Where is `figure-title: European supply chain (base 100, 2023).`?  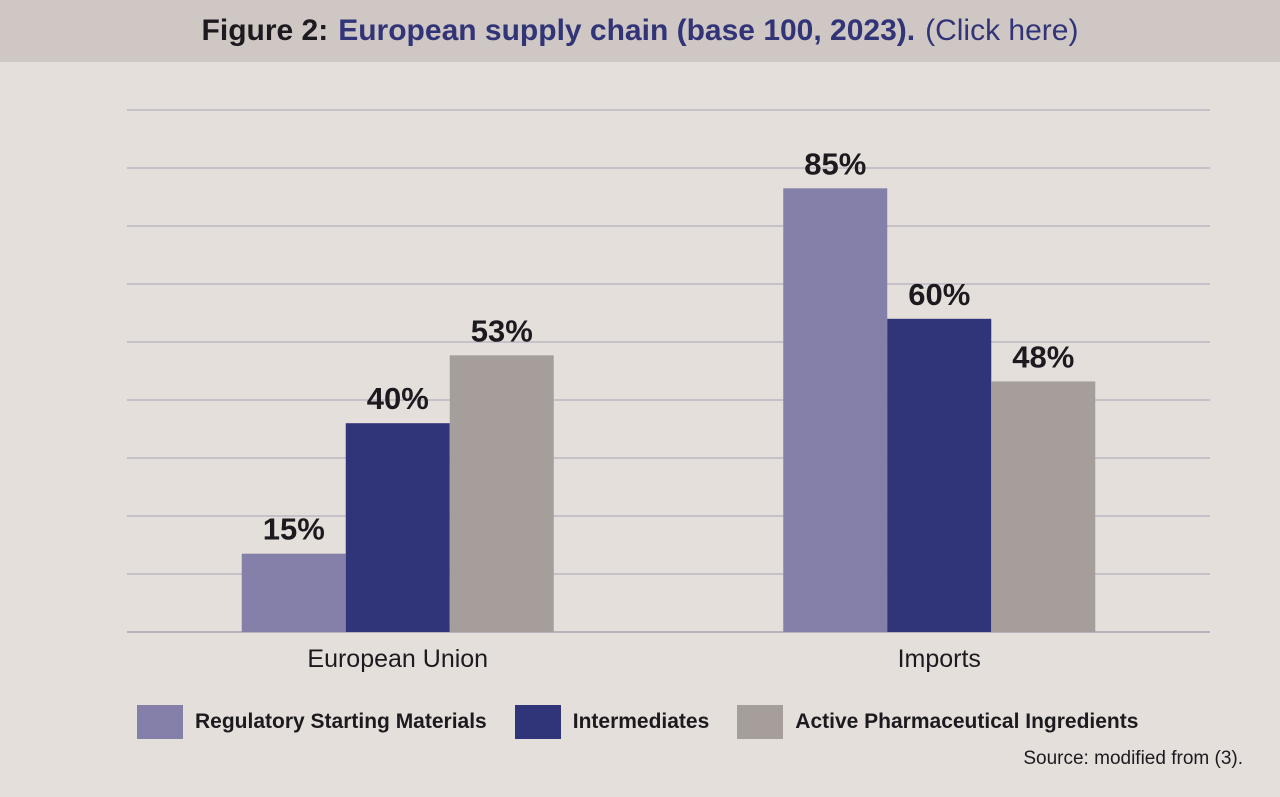
figure-title: European supply chain (base 100, 2023). is located at coordinates (627, 30).